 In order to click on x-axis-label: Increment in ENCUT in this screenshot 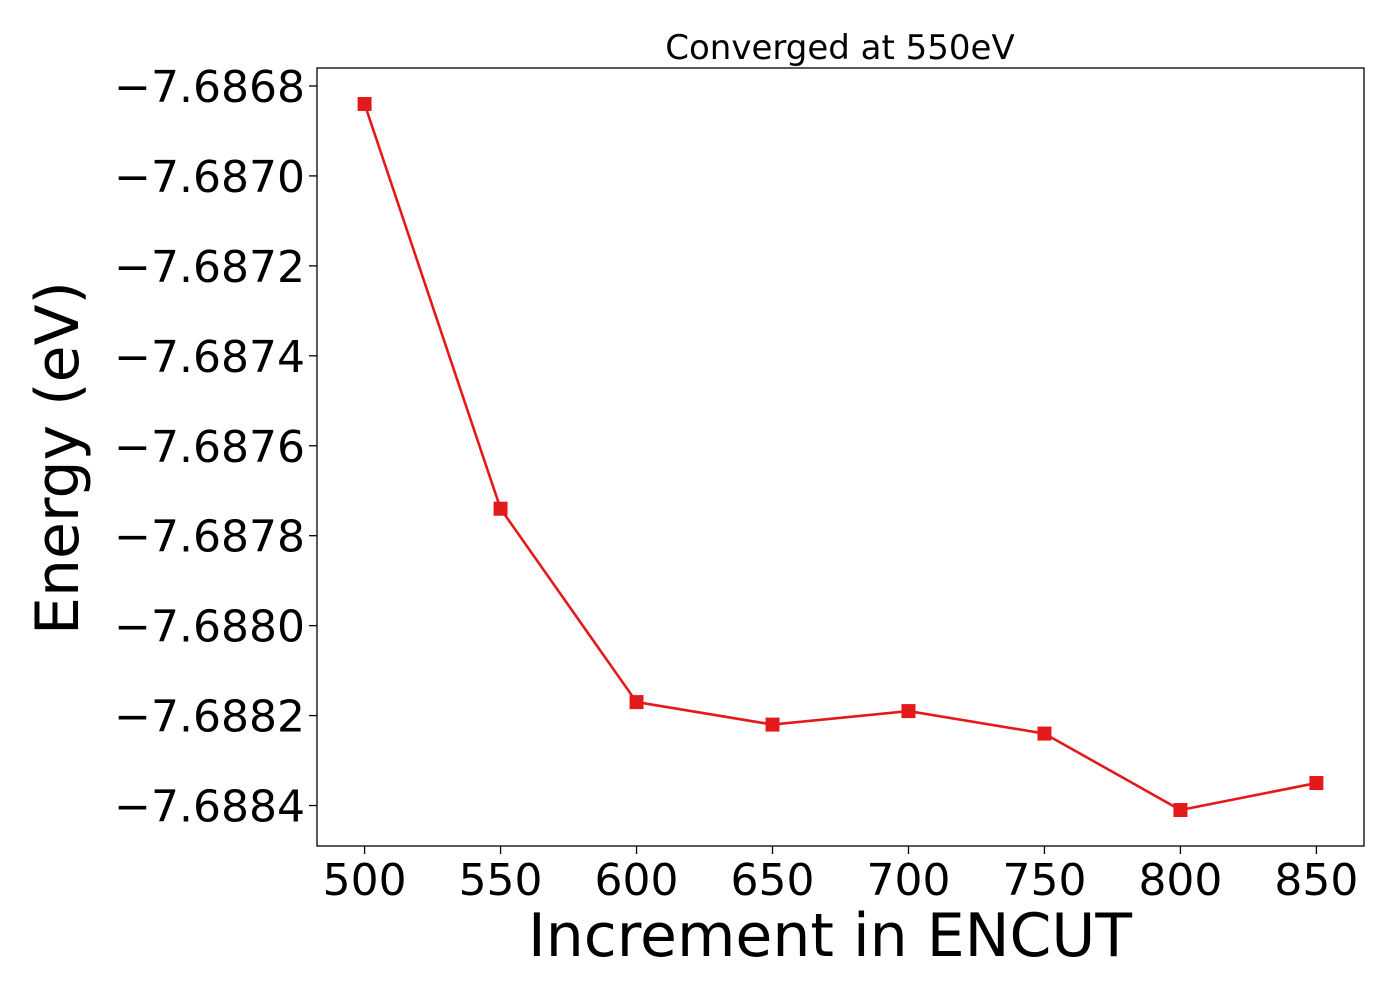, I will do `click(830, 936)`.